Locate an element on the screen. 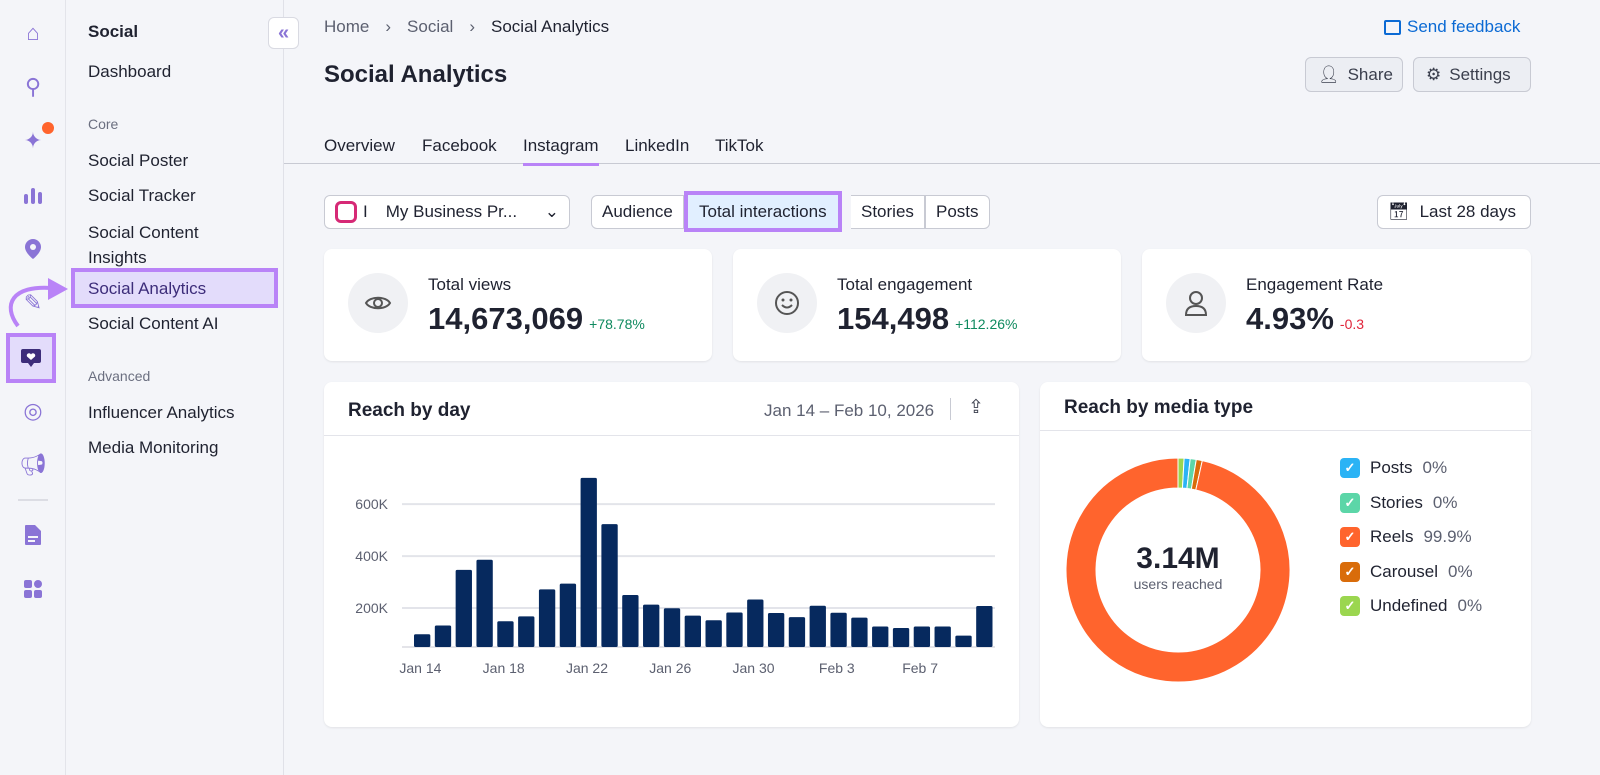 The image size is (1600, 775). sidebar-item-social-content-insights: Social Content Insights is located at coordinates (143, 245).